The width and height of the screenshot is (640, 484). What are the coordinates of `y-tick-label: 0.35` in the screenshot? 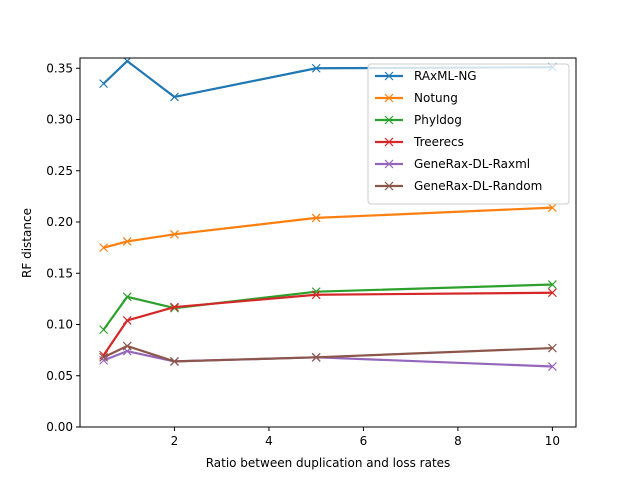 It's located at (59, 68).